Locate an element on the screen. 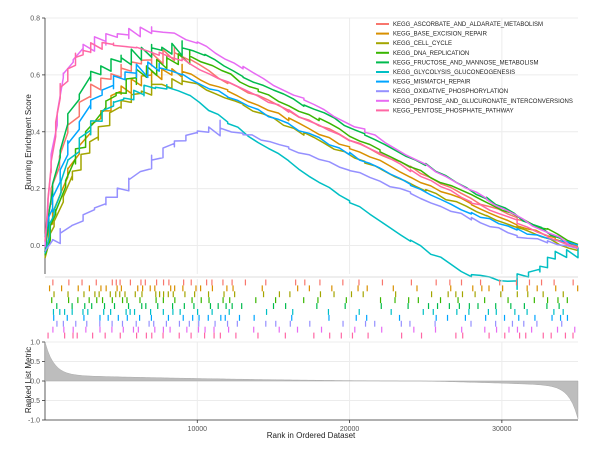 This screenshot has width=600, height=457. legend-item: KEGG_GLYCOLYSIS_GLUCONEOGENESIS is located at coordinates (445, 73).